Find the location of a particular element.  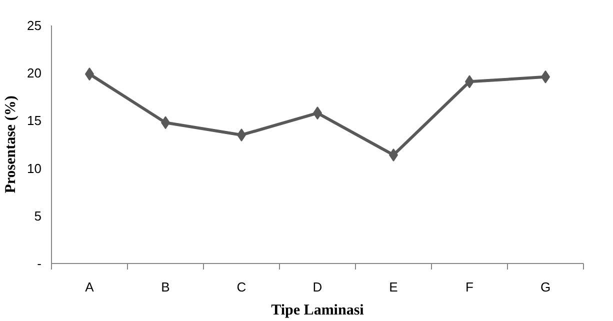

x-tick-label: D is located at coordinates (317, 287).